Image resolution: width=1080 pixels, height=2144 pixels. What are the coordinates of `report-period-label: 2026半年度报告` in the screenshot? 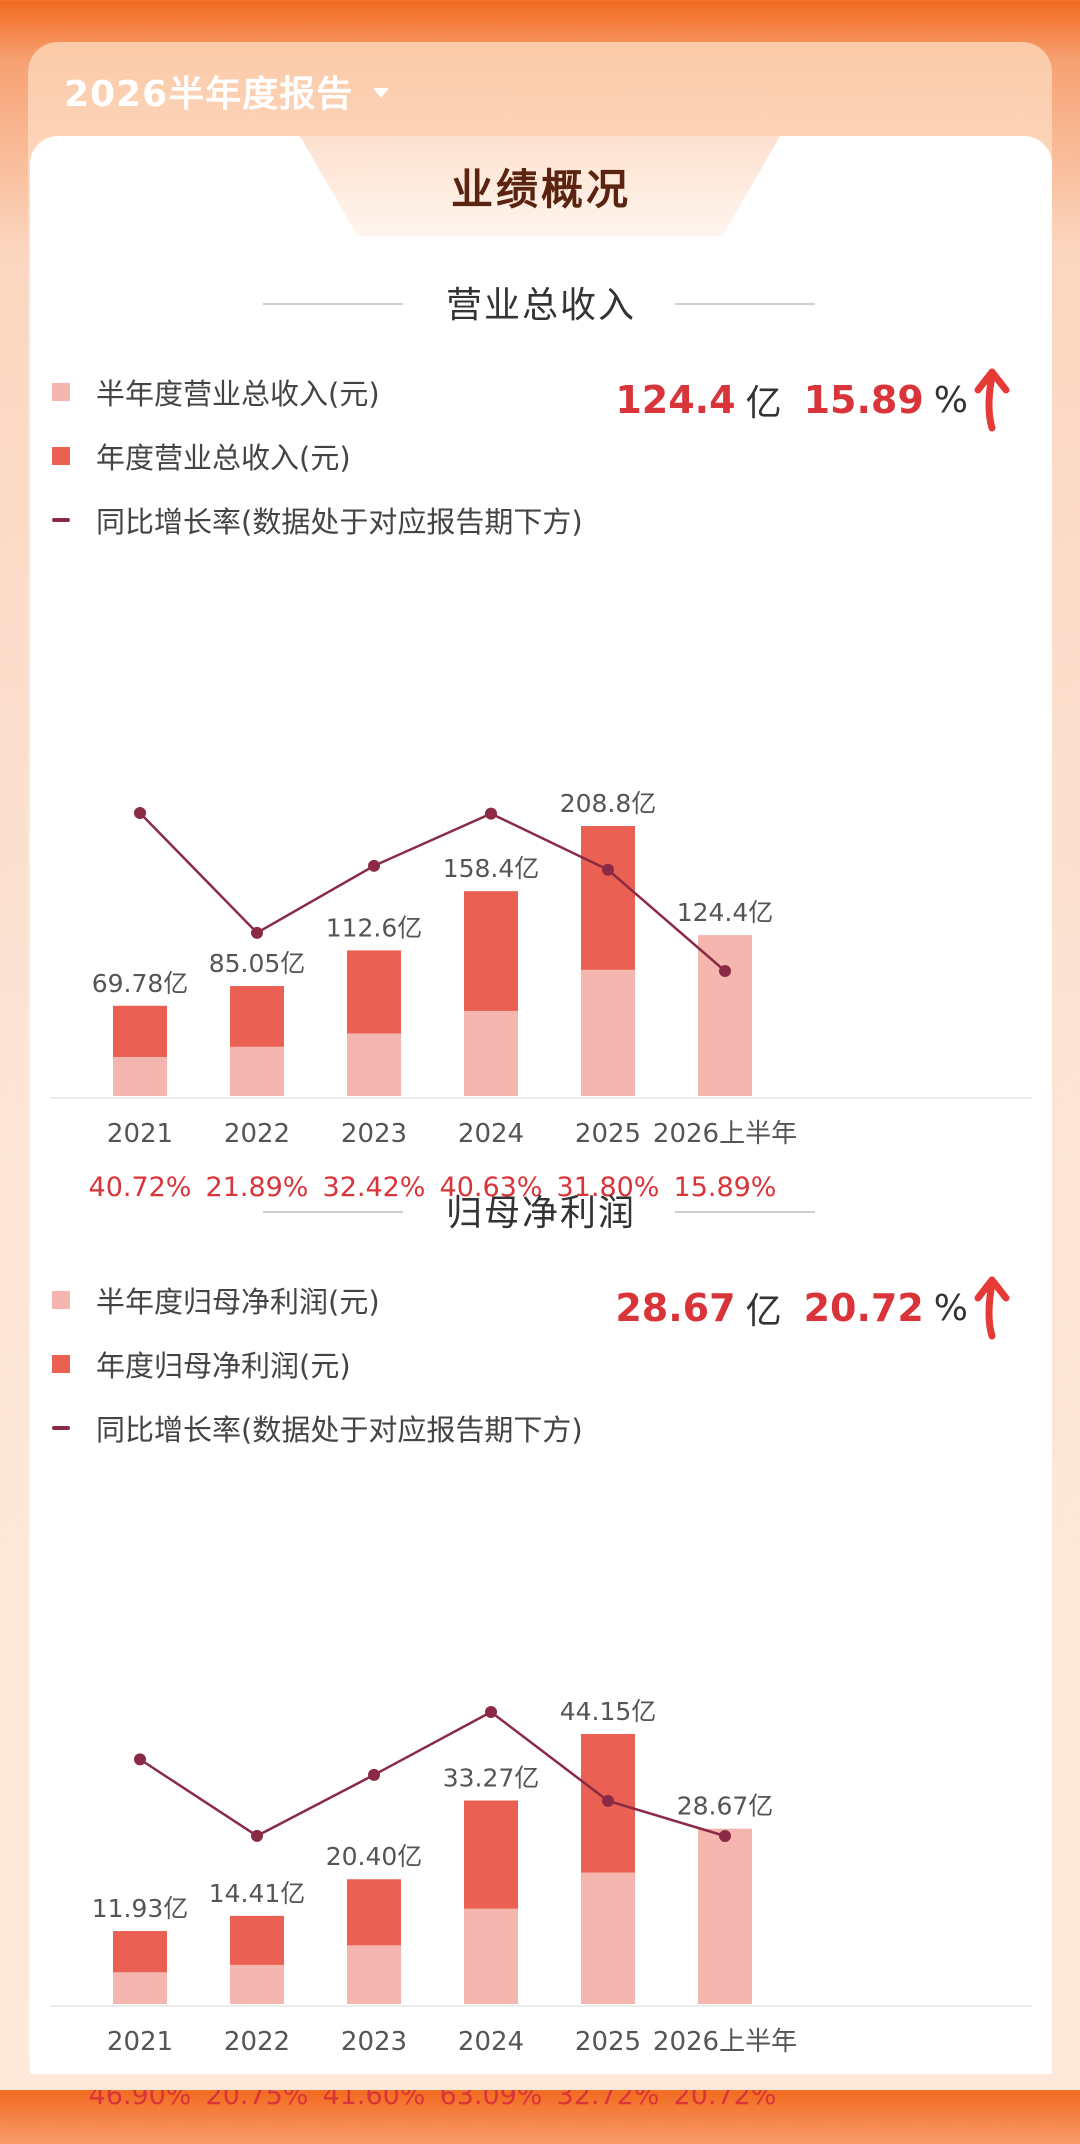 It's located at (209, 94).